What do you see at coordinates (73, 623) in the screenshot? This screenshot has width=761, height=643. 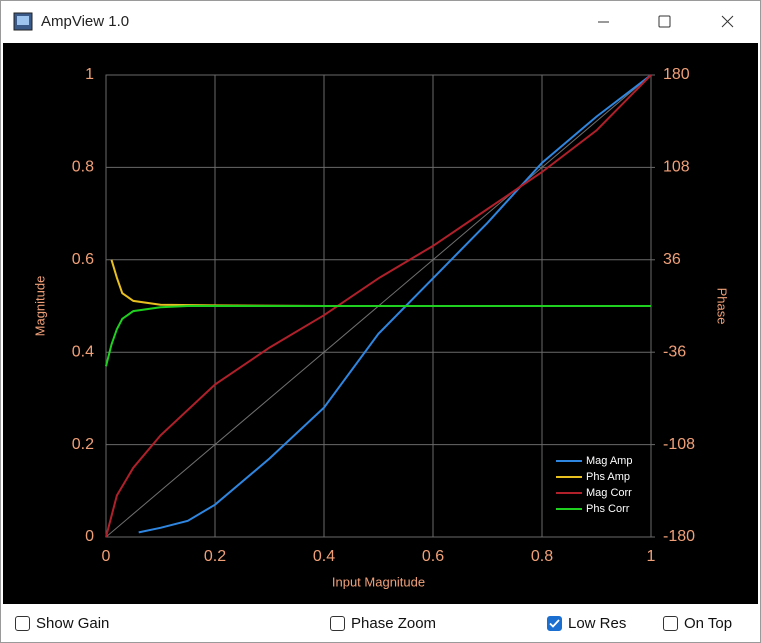 I see `checkbox-label: Show Gain` at bounding box center [73, 623].